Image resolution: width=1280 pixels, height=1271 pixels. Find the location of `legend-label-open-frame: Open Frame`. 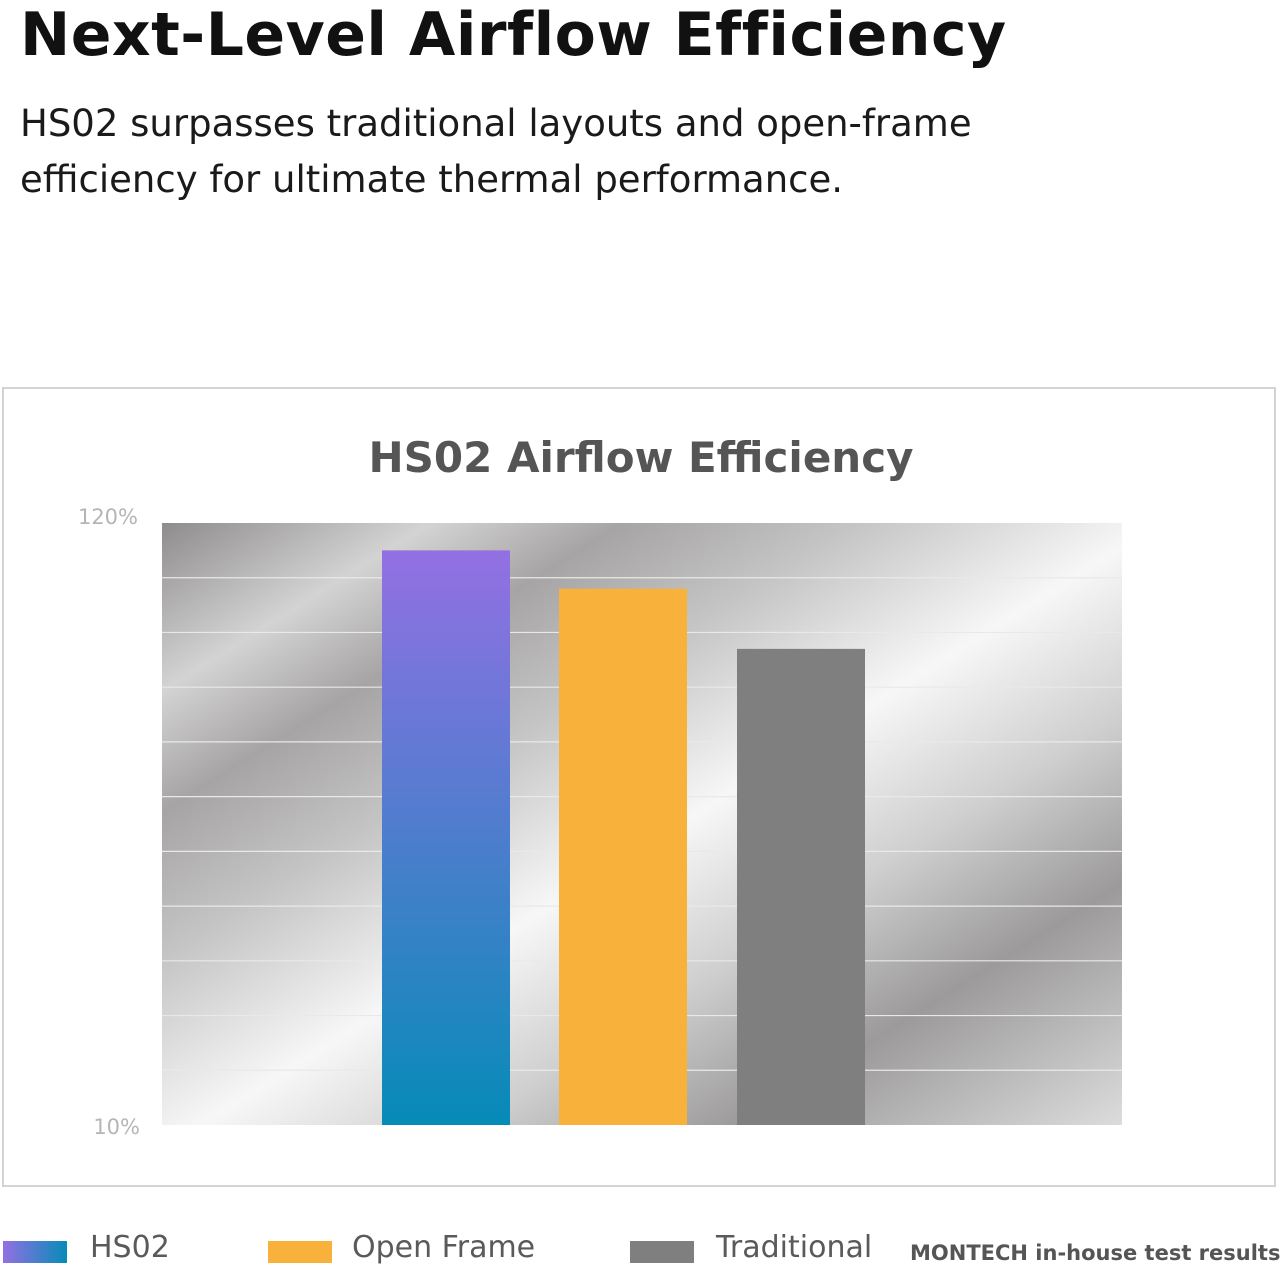

legend-label-open-frame: Open Frame is located at coordinates (444, 1247).